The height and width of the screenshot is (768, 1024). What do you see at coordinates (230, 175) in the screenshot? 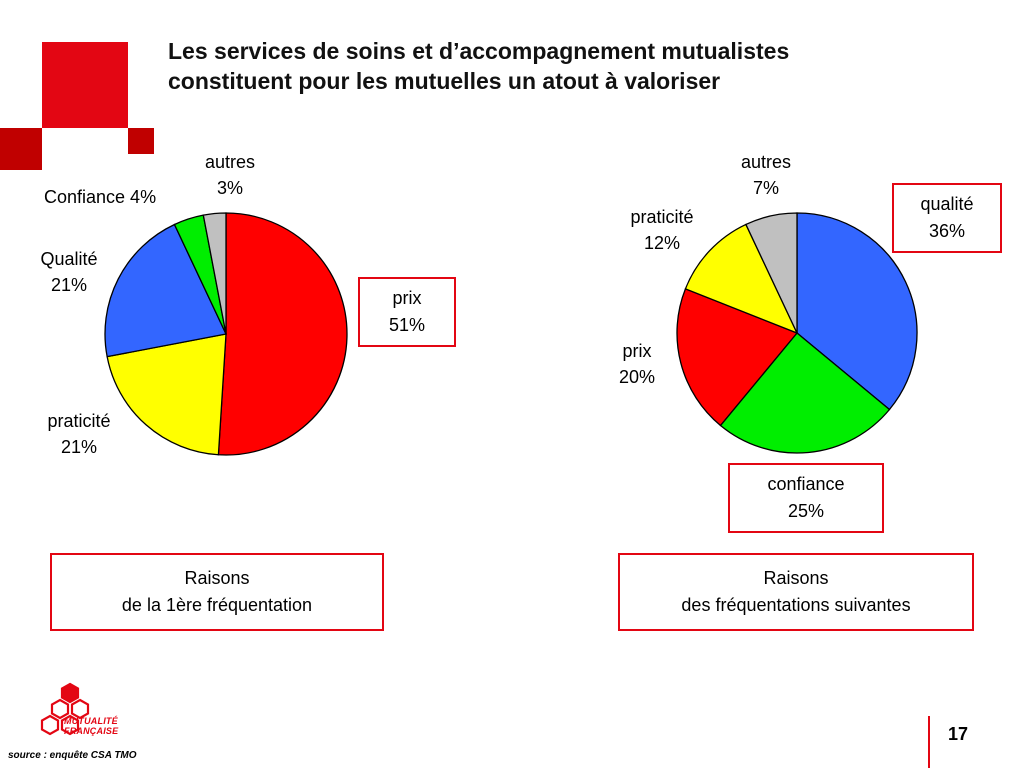
I see `label-autres-left: autres 3%` at bounding box center [230, 175].